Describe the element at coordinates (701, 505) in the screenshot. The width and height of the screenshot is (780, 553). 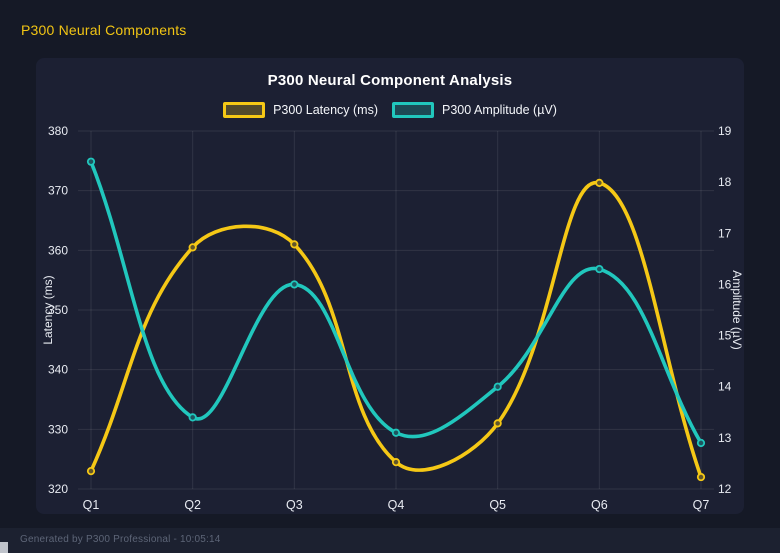
I see `x-axis-tick-label: Q7` at that location.